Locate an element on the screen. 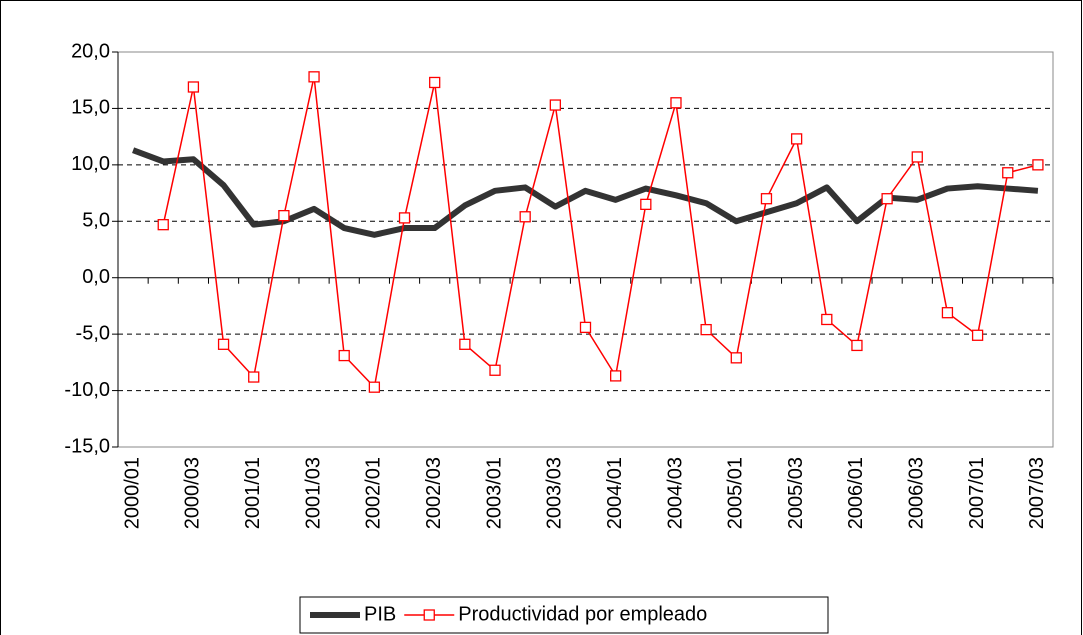  x-tick-label: 2006/03 is located at coordinates (917, 493).